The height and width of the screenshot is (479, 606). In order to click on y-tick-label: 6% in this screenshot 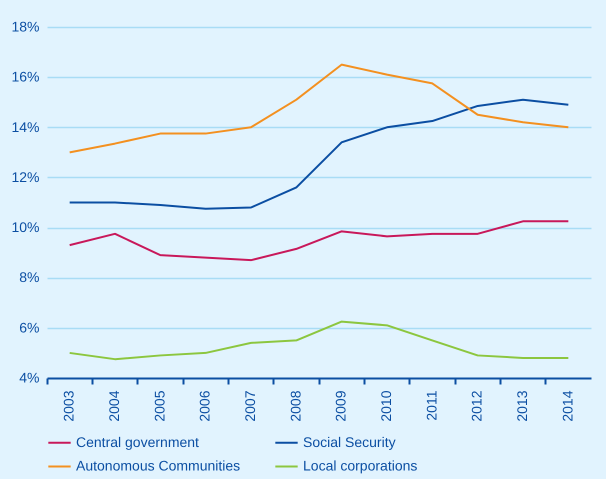, I will do `click(29, 327)`.